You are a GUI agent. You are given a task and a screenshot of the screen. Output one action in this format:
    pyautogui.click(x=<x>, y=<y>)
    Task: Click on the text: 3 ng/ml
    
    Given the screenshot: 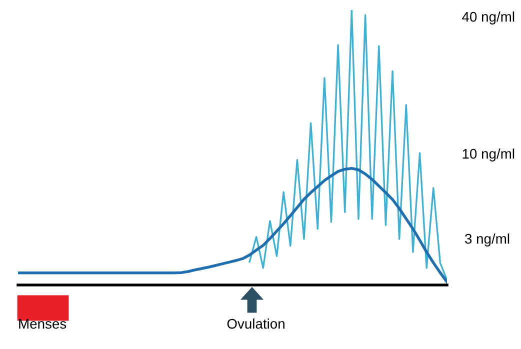 What is the action you would take?
    pyautogui.click(x=487, y=240)
    